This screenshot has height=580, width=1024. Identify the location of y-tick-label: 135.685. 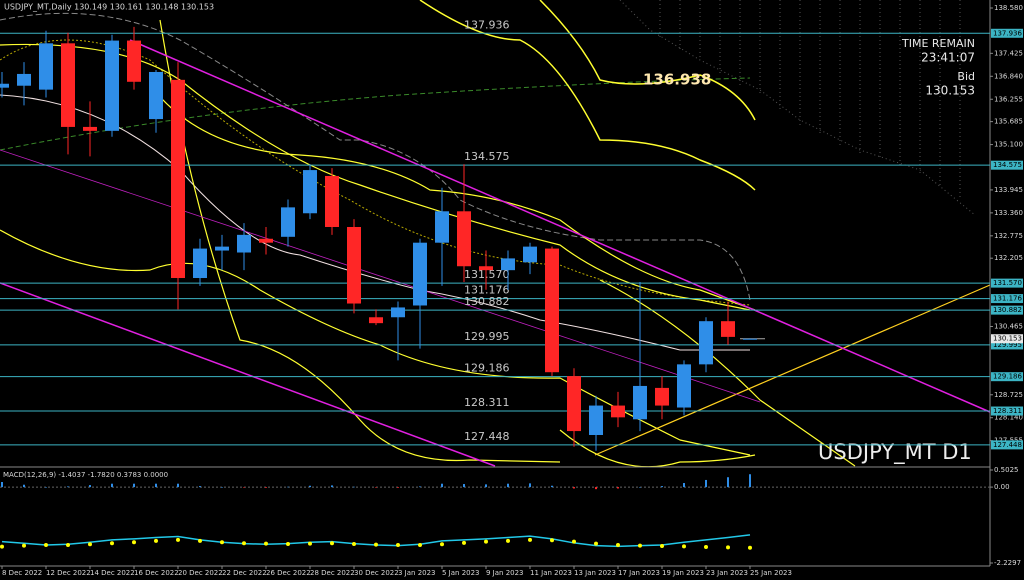
(1008, 122).